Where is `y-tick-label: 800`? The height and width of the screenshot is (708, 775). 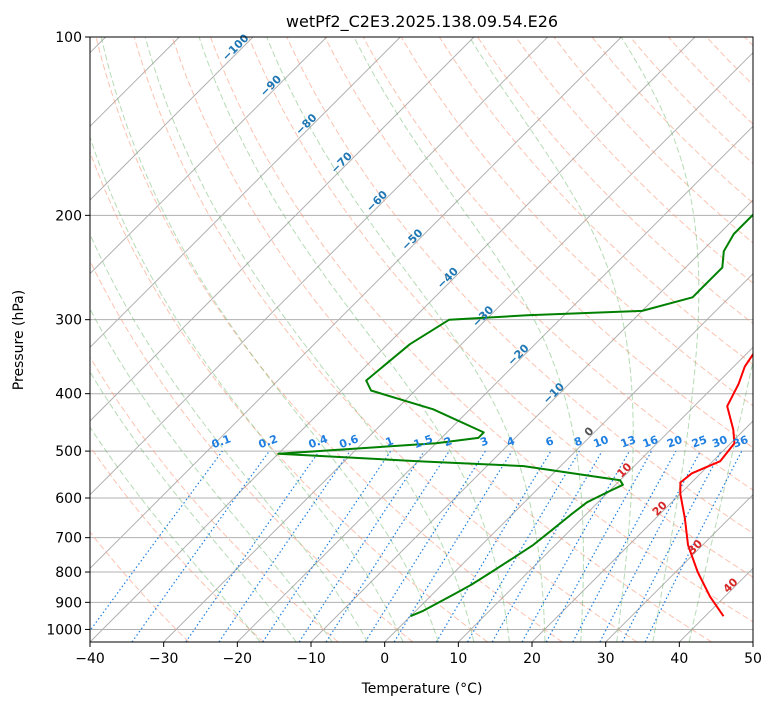
y-tick-label: 800 is located at coordinates (68, 573).